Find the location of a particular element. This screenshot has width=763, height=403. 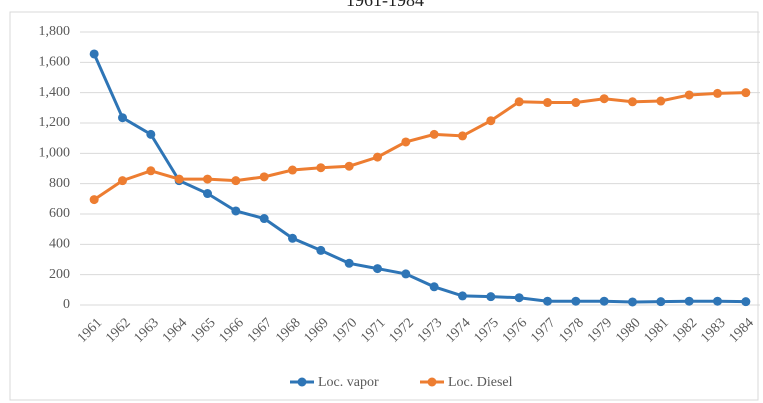

x-tick-label: 1961 is located at coordinates (90, 330).